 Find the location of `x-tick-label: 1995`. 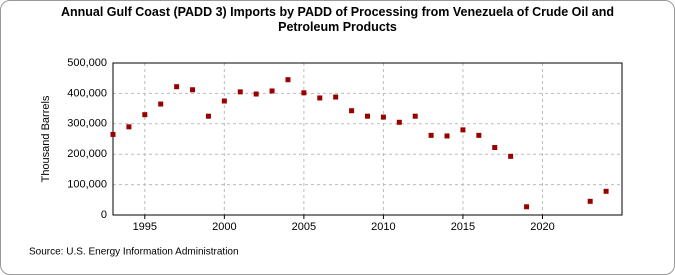

x-tick-label: 1995 is located at coordinates (145, 227).